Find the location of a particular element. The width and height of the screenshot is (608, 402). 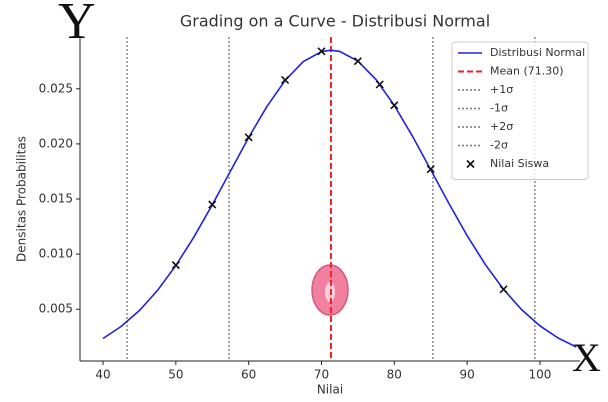

y-tick-label: 0.015 is located at coordinates (56, 199).